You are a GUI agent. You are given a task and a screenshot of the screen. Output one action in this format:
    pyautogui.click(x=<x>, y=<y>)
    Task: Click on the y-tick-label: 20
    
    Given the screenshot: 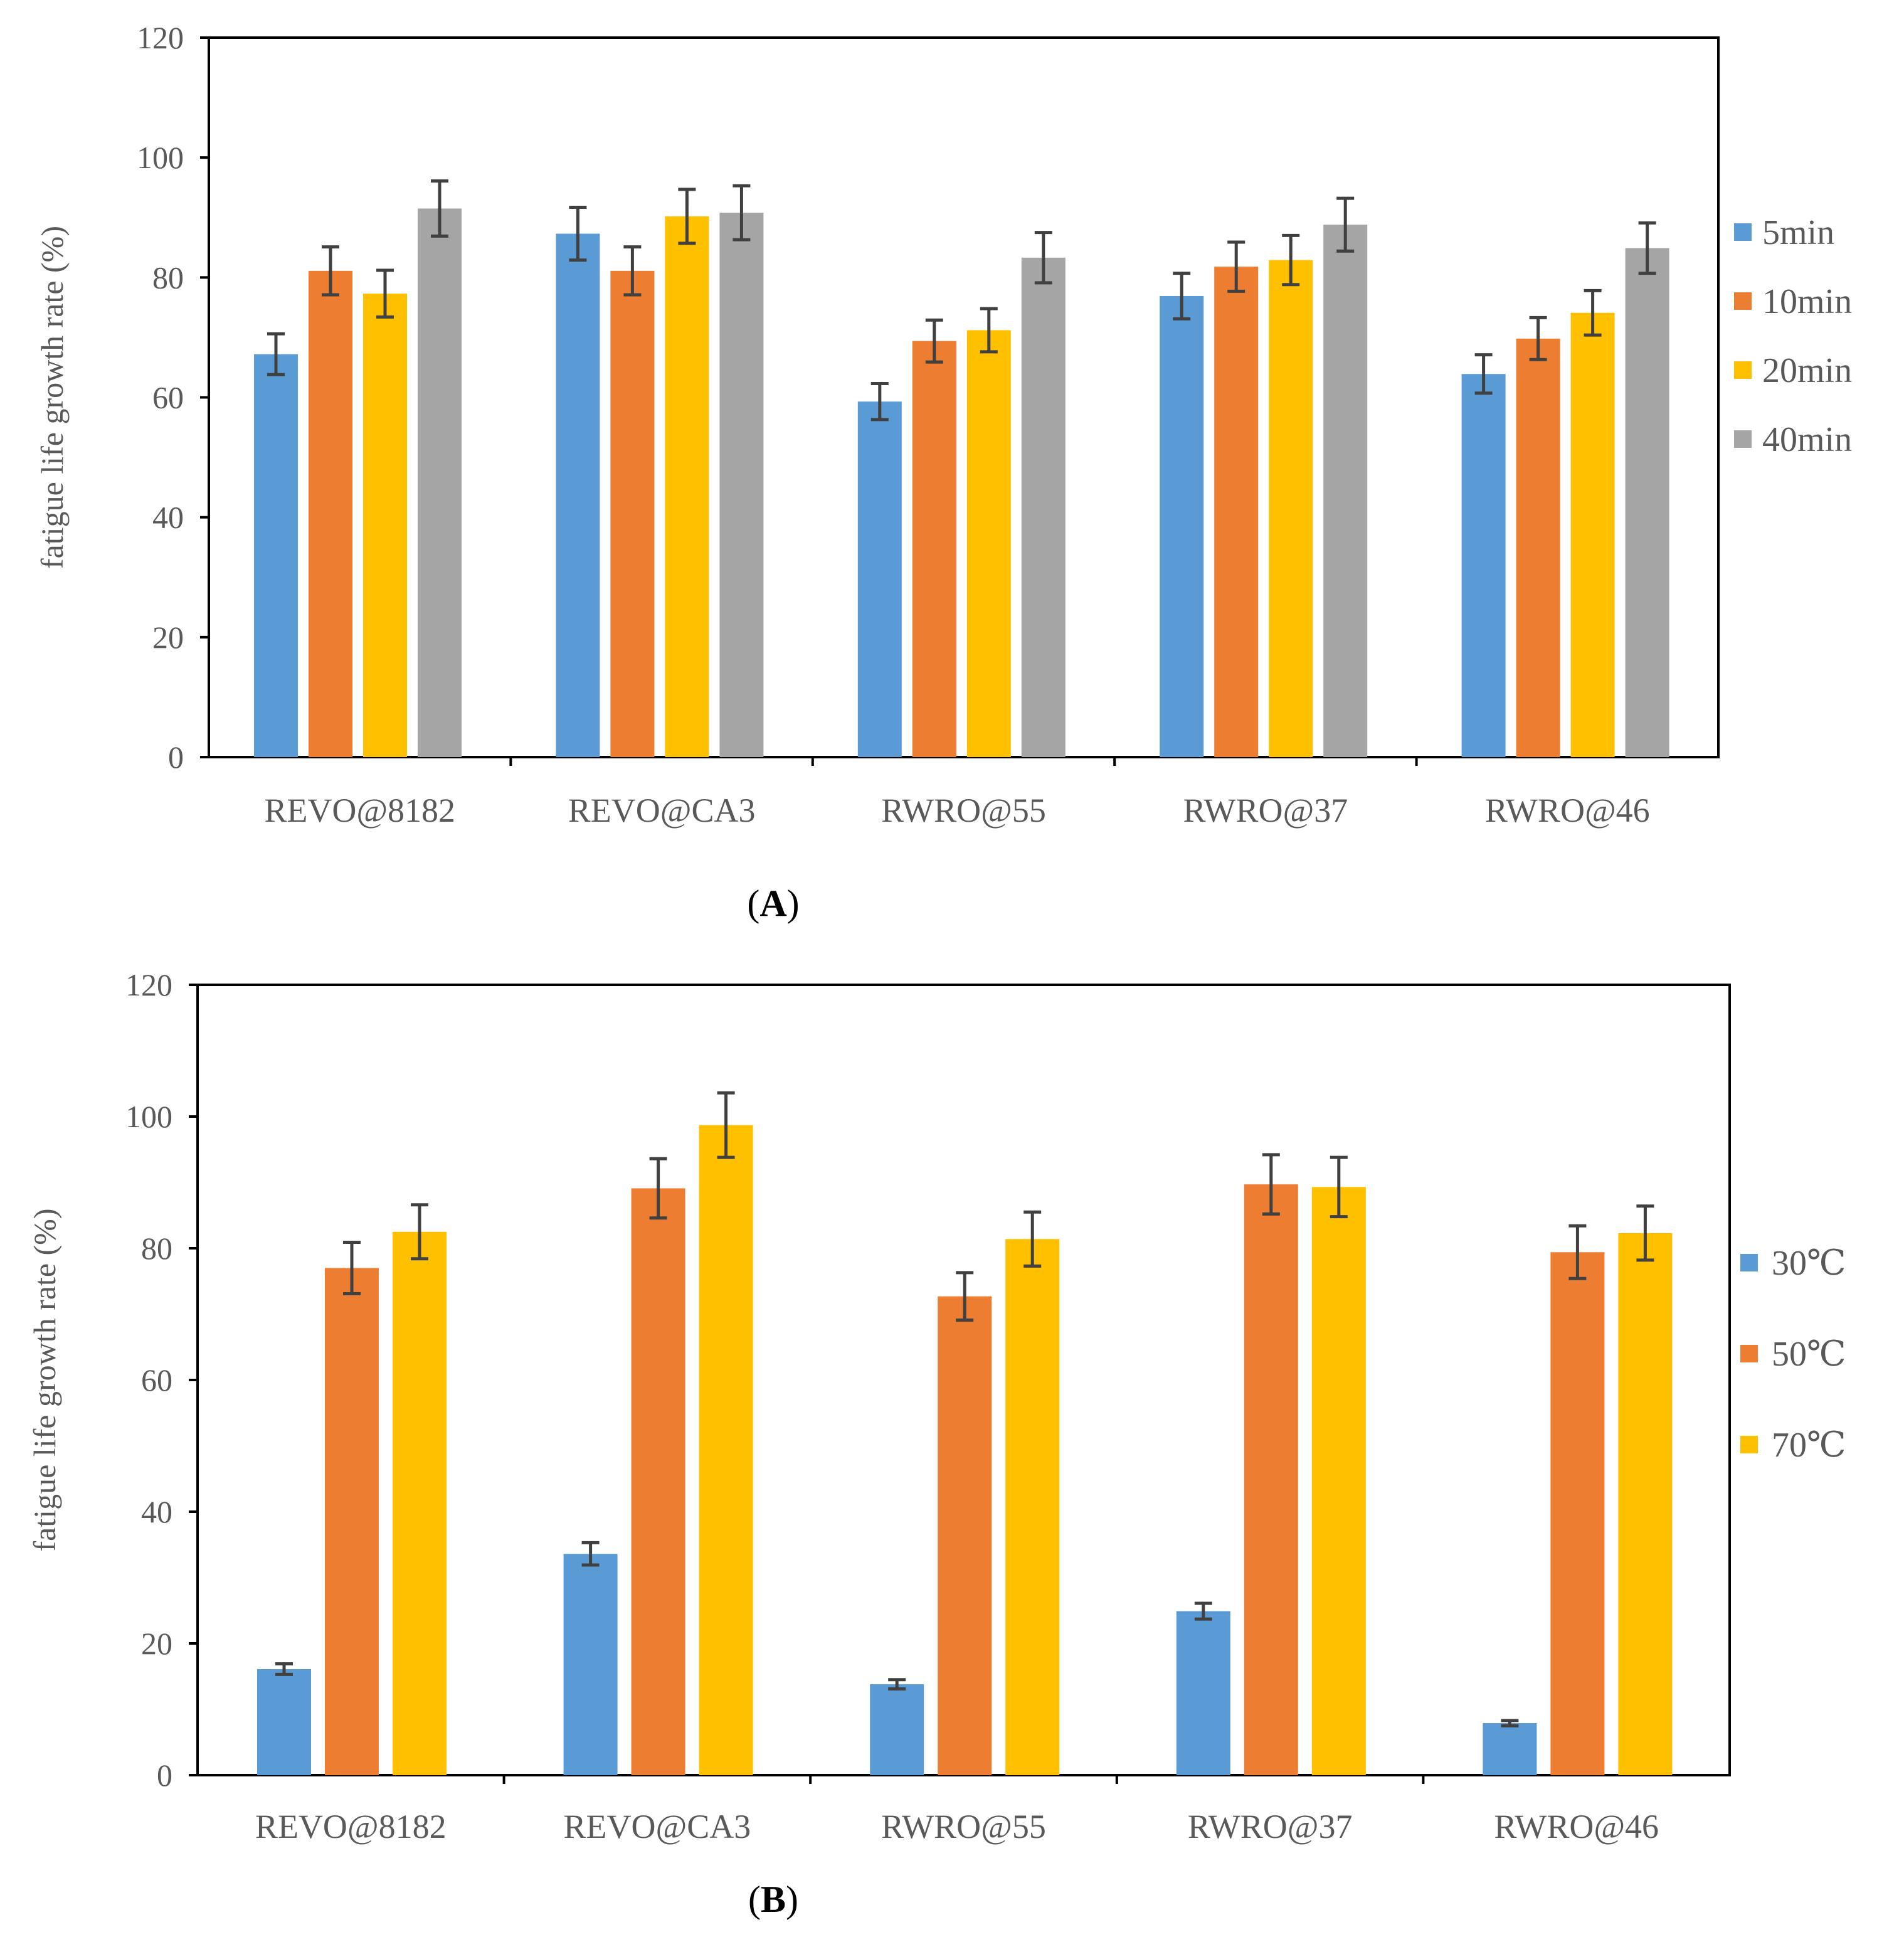 What is the action you would take?
    pyautogui.click(x=168, y=637)
    